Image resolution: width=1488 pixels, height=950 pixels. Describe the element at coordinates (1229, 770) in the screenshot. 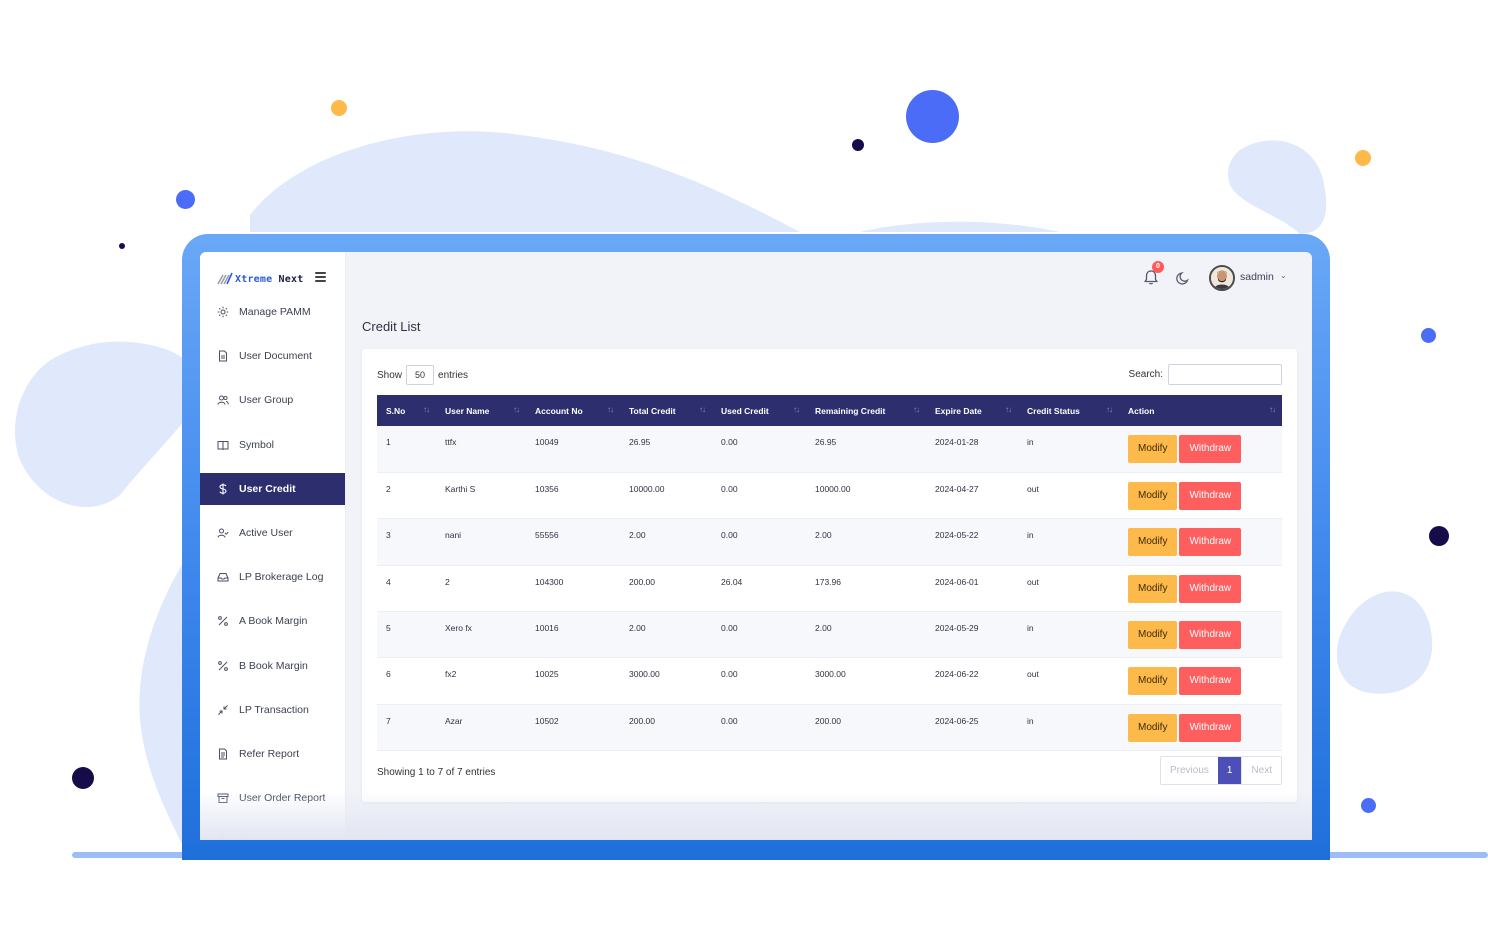

I see `page-1-button: 1` at that location.